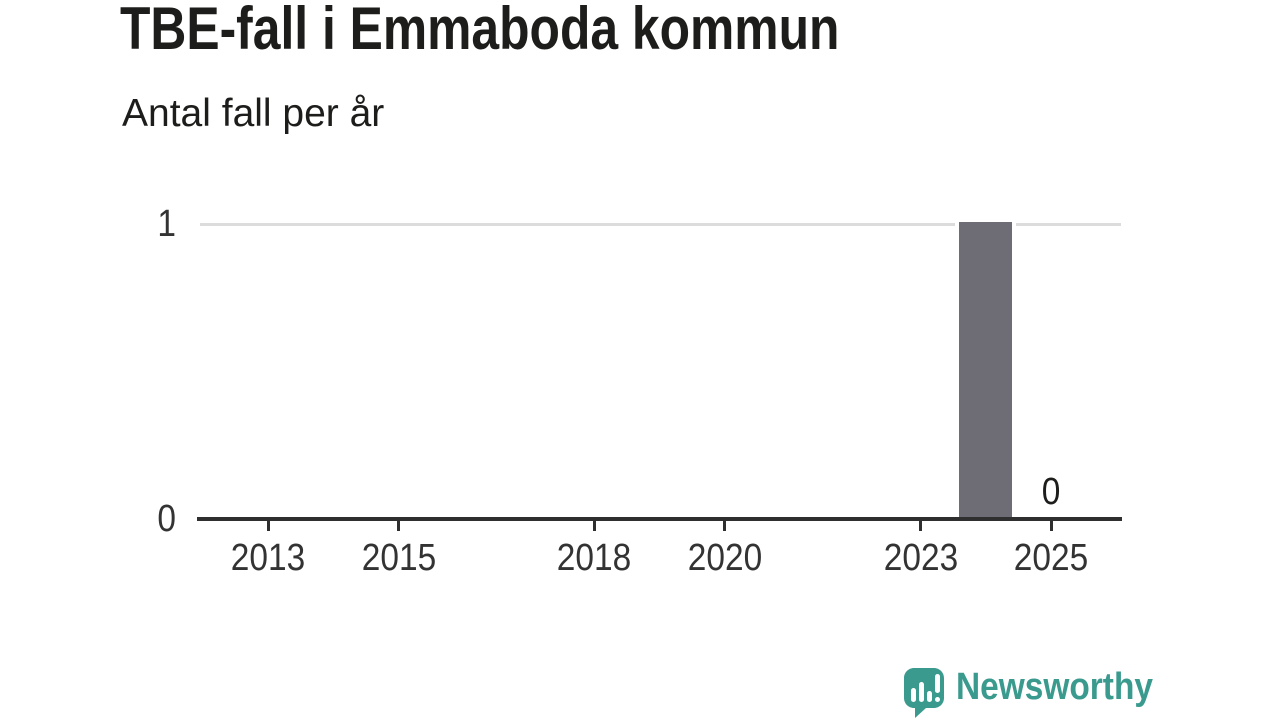 Image resolution: width=1280 pixels, height=720 pixels. What do you see at coordinates (937, 699) in the screenshot?
I see `logo-exclamation-dot` at bounding box center [937, 699].